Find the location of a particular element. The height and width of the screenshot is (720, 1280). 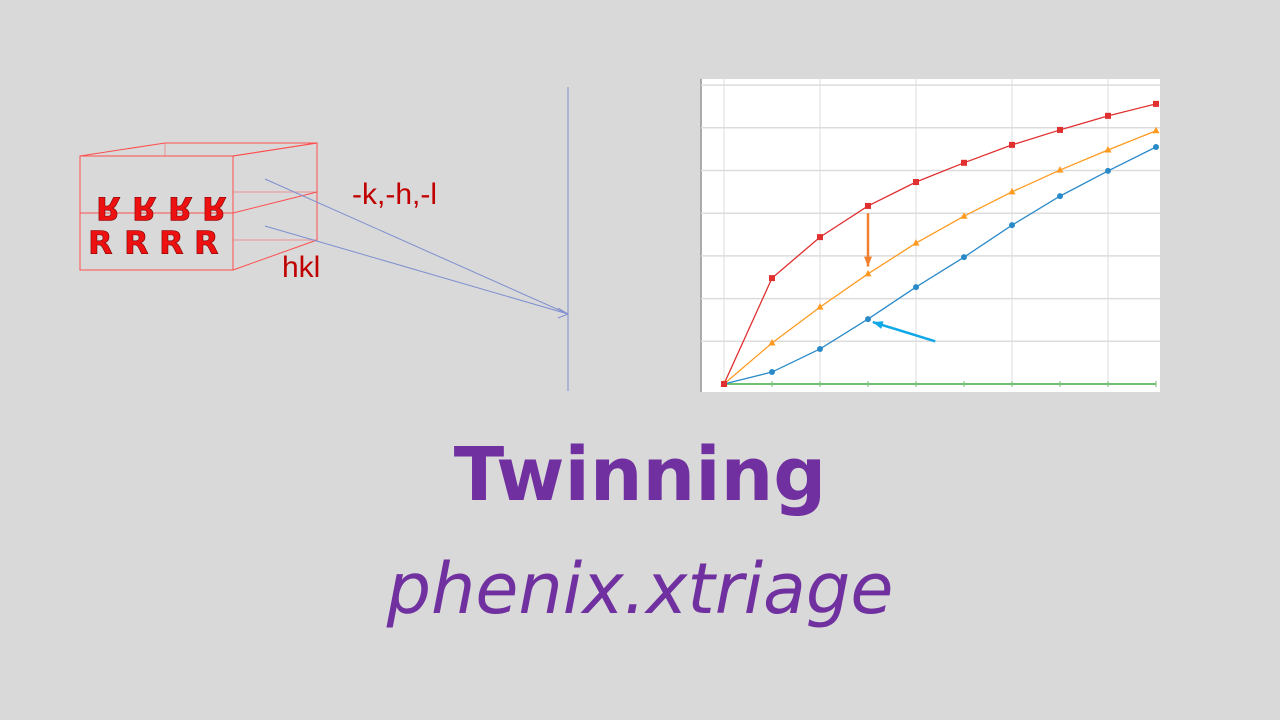

crystal-box is located at coordinates (198, 206).